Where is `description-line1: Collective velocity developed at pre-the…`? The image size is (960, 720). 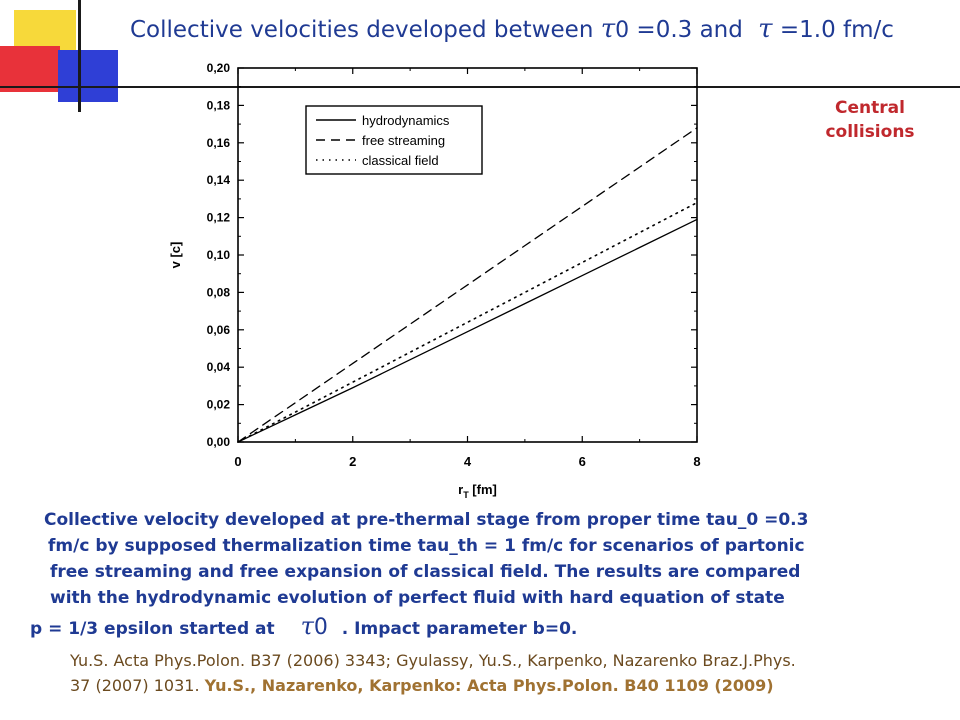
description-line1: Collective velocity developed at pre-the… is located at coordinates (426, 520).